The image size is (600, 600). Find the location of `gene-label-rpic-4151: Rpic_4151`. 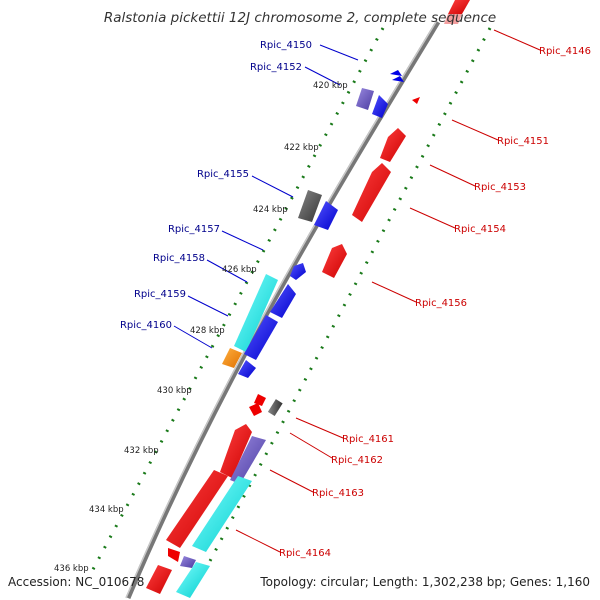

gene-label-rpic-4151: Rpic_4151 is located at coordinates (523, 141).